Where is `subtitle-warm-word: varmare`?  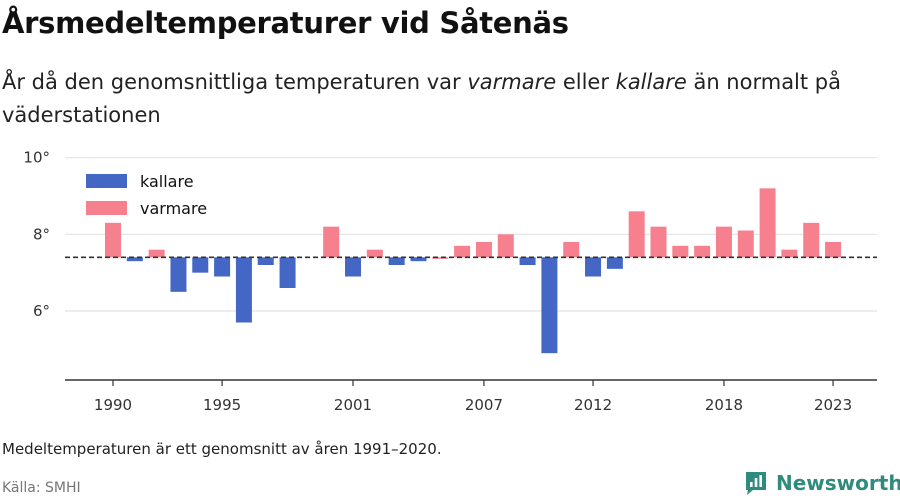
subtitle-warm-word: varmare is located at coordinates (512, 82).